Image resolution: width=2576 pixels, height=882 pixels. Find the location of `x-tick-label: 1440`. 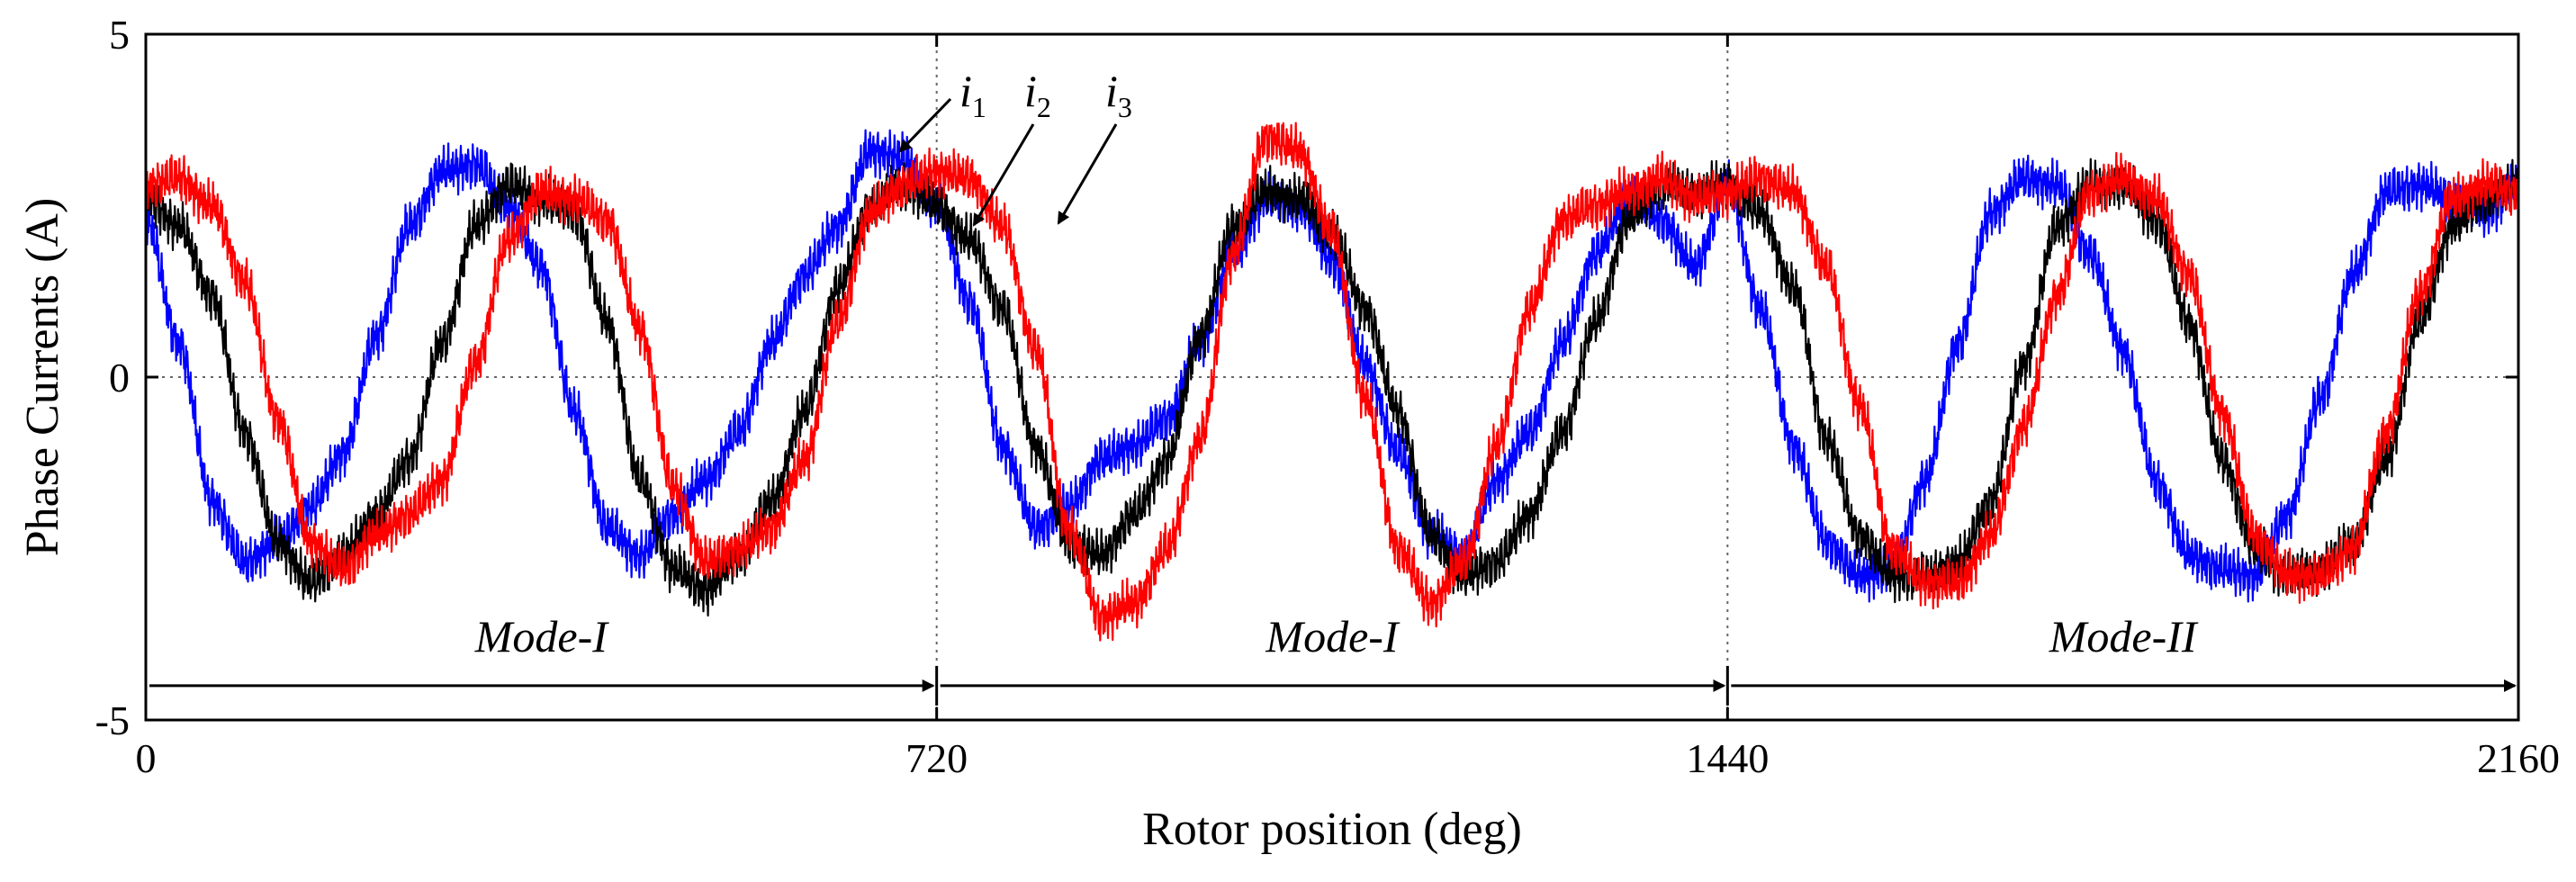

x-tick-label: 1440 is located at coordinates (1727, 758).